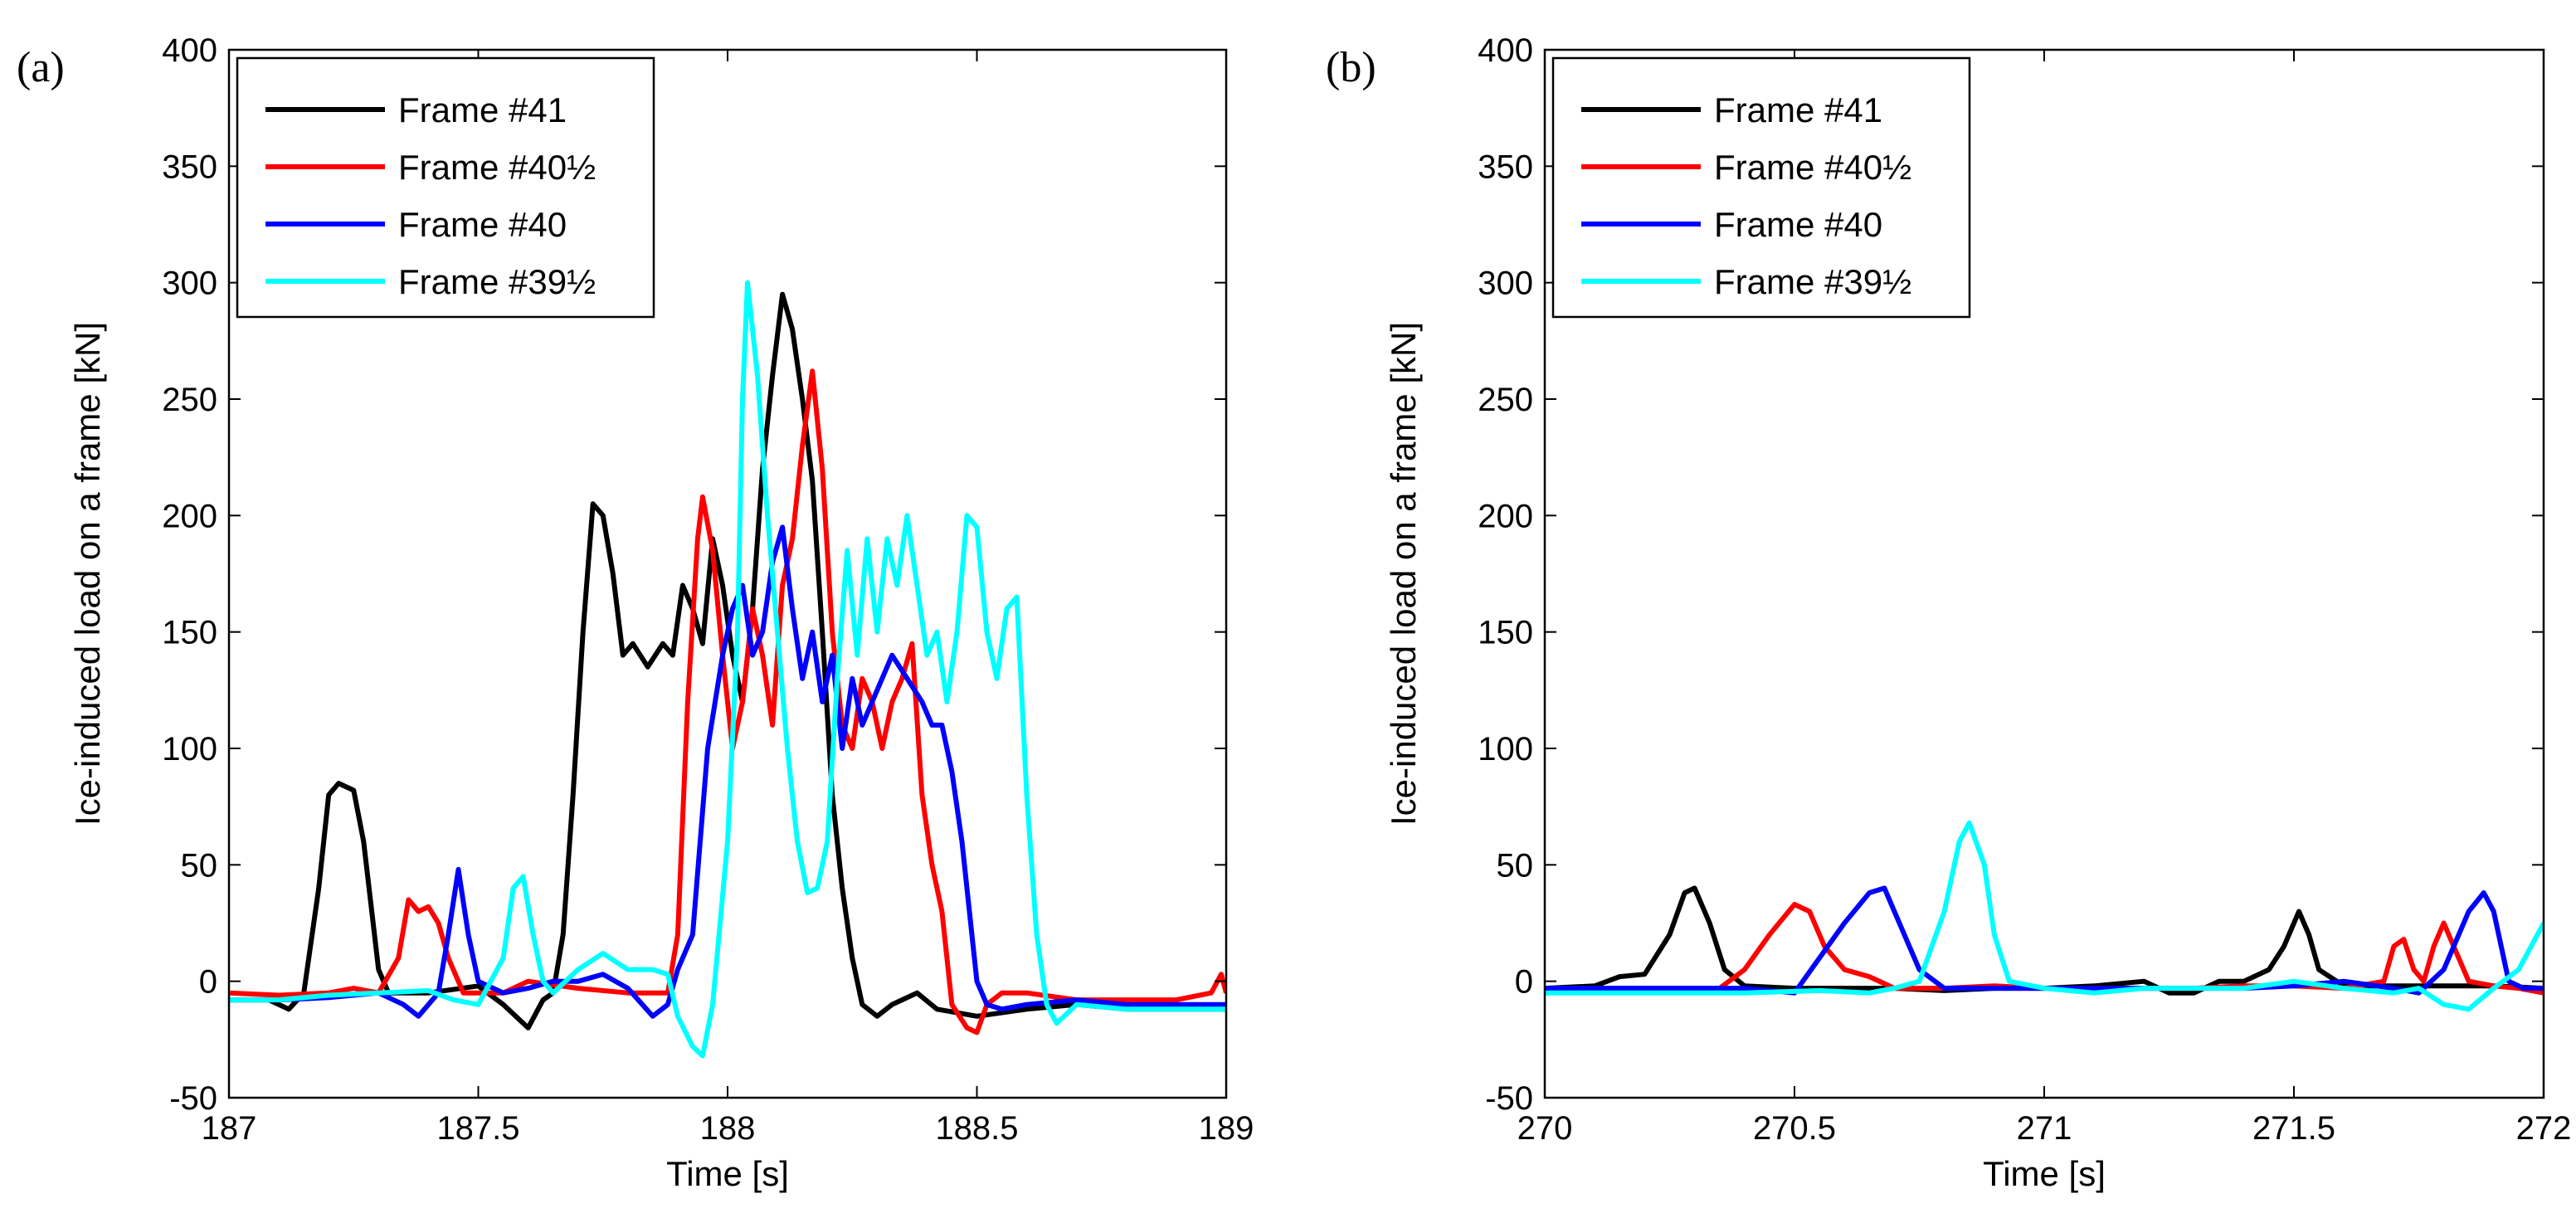 The height and width of the screenshot is (1223, 2576). I want to click on x-tick-label: 187, so click(229, 1128).